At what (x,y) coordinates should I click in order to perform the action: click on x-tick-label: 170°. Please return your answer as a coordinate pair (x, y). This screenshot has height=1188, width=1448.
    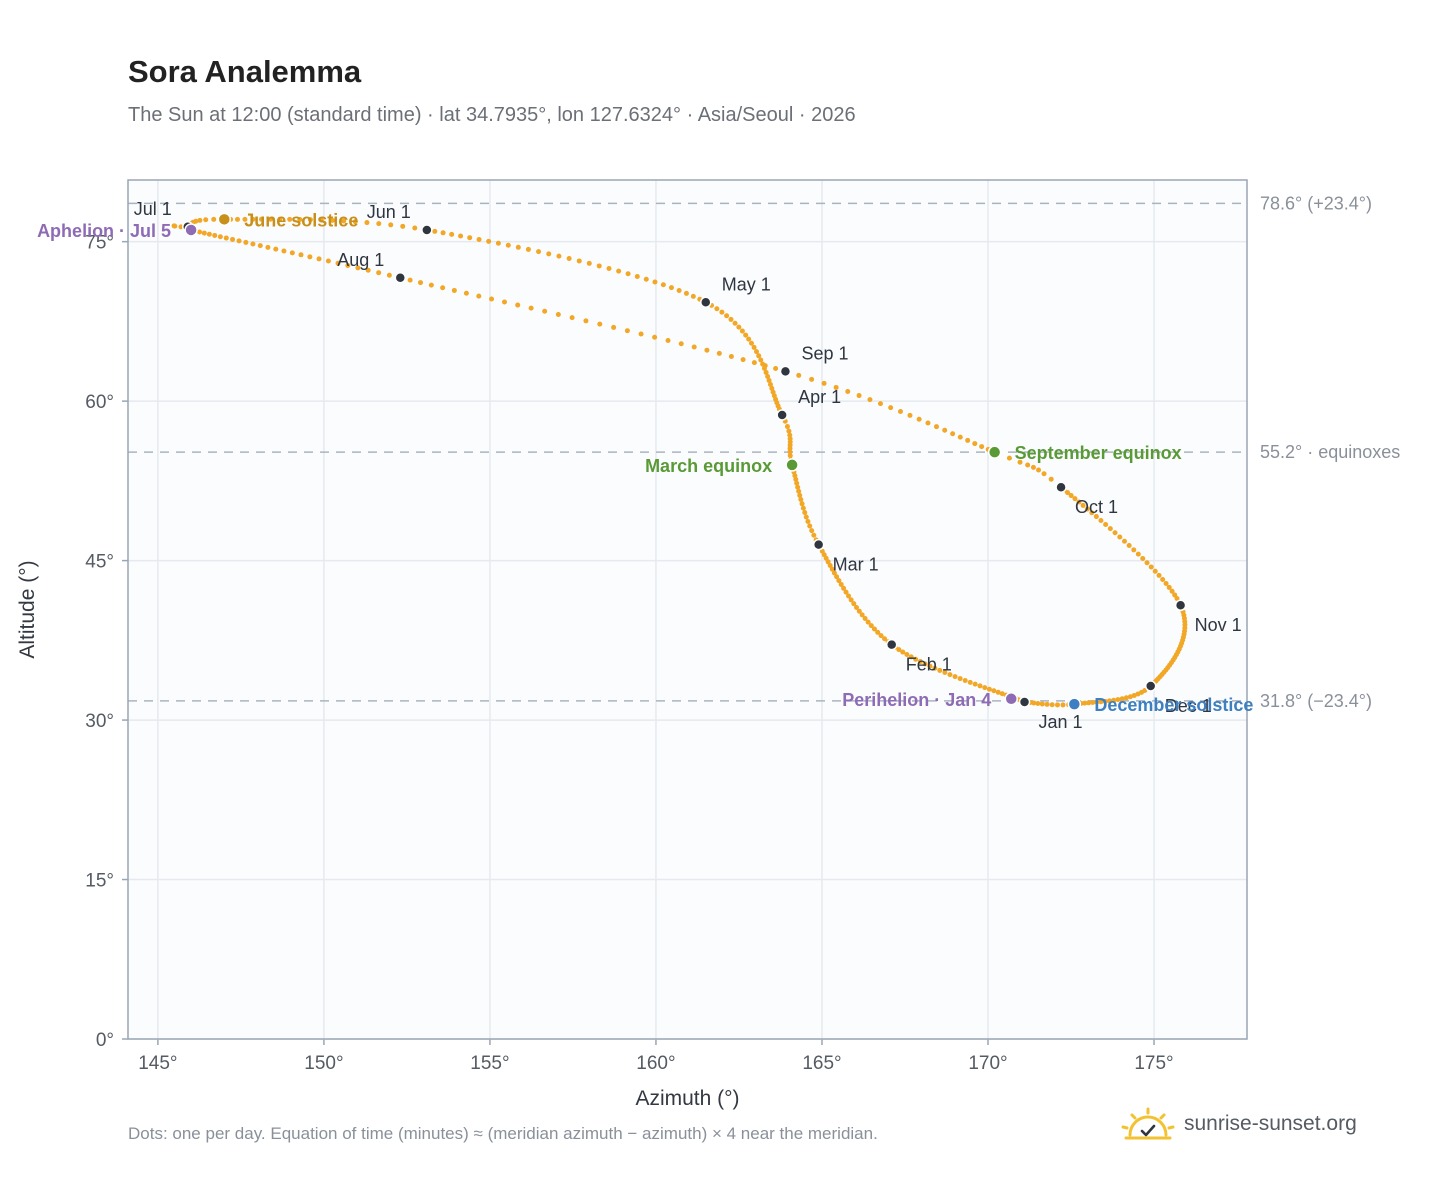
    Looking at the image, I should click on (987, 1063).